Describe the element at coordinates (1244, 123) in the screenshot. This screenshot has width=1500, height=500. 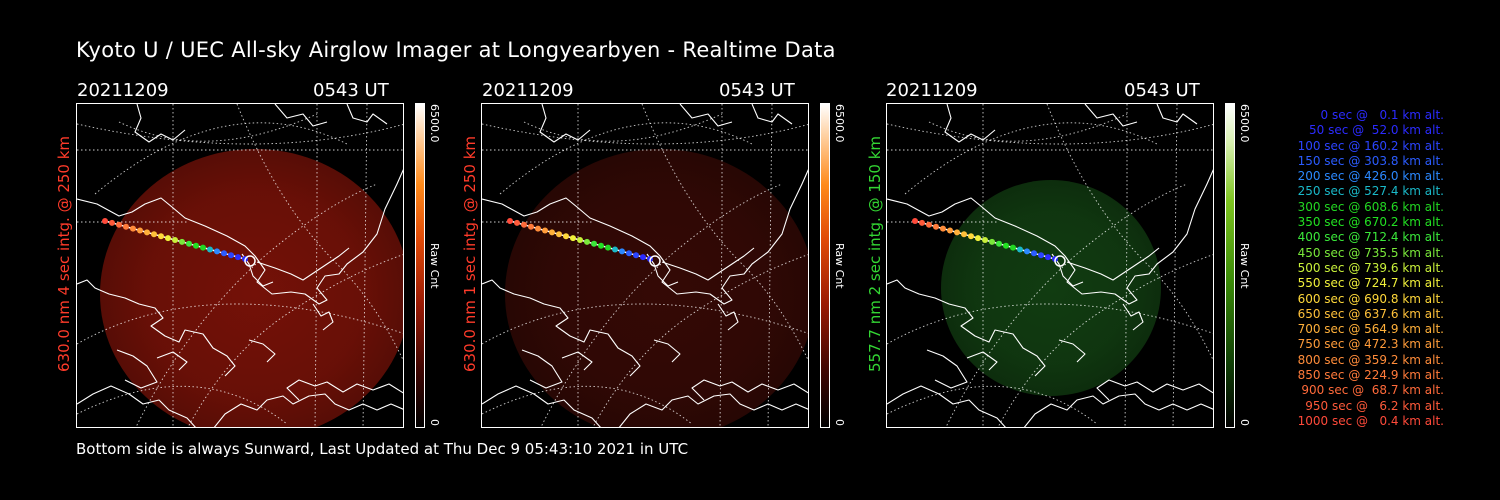
I see `panel-3-colorbar-max: 6500.0` at that location.